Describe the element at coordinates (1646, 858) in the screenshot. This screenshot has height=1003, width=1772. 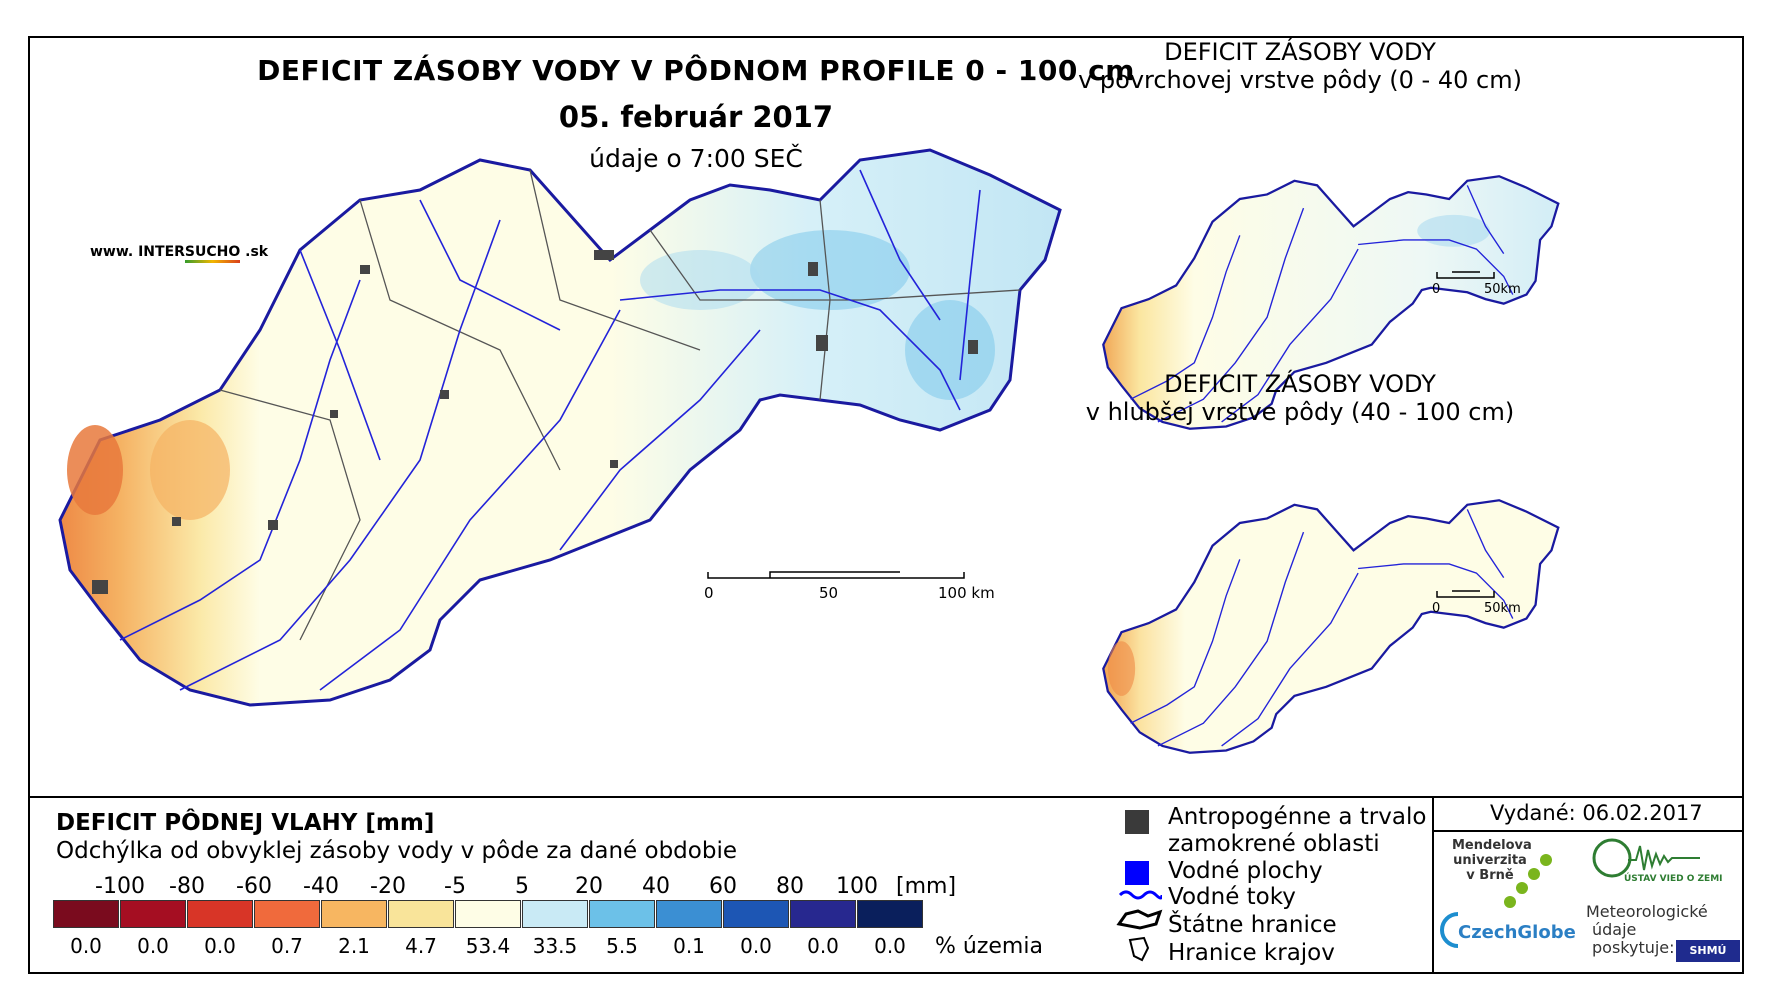
I see `uvz-logo-icon` at that location.